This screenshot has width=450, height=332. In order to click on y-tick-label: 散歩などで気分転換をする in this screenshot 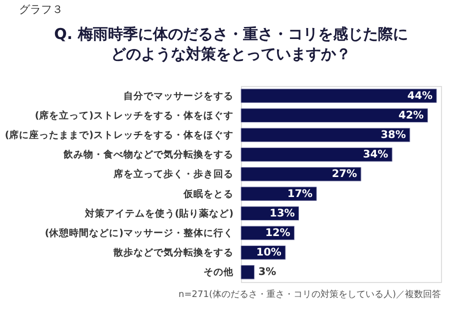, I will do `click(173, 252)`.